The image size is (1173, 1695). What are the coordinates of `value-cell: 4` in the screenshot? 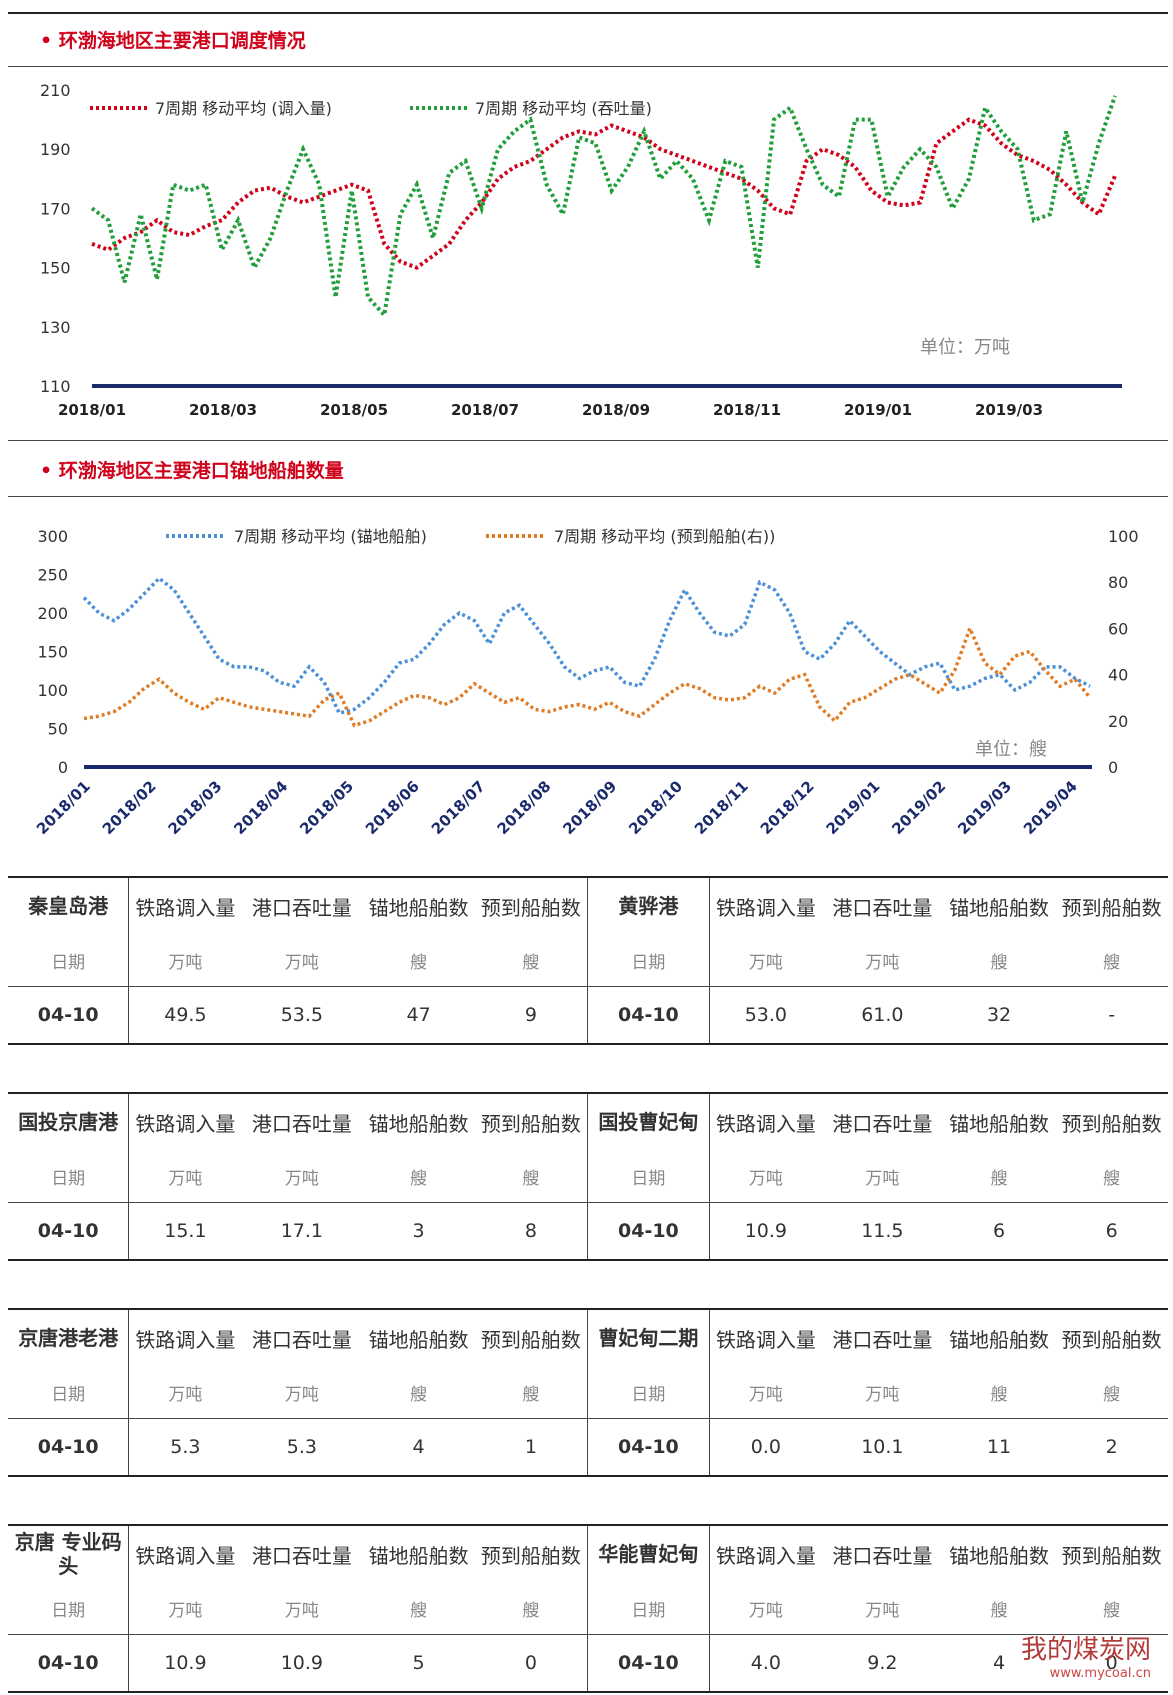 It's located at (999, 1663).